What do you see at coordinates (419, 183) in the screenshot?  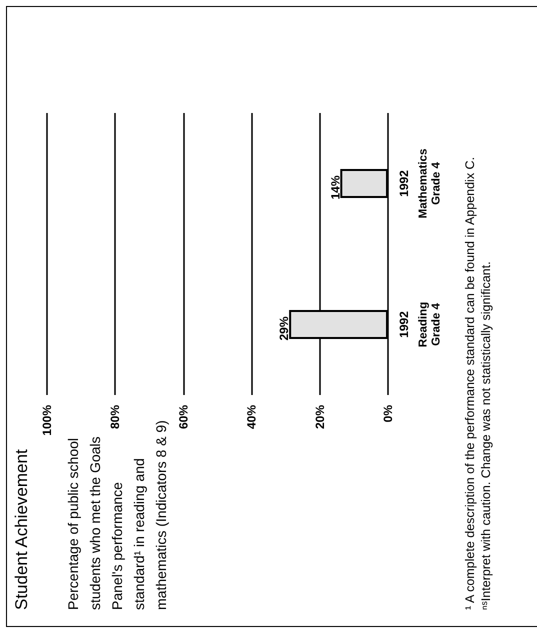 I see `y-tick-label: 1992 Mathematics Grade 4` at bounding box center [419, 183].